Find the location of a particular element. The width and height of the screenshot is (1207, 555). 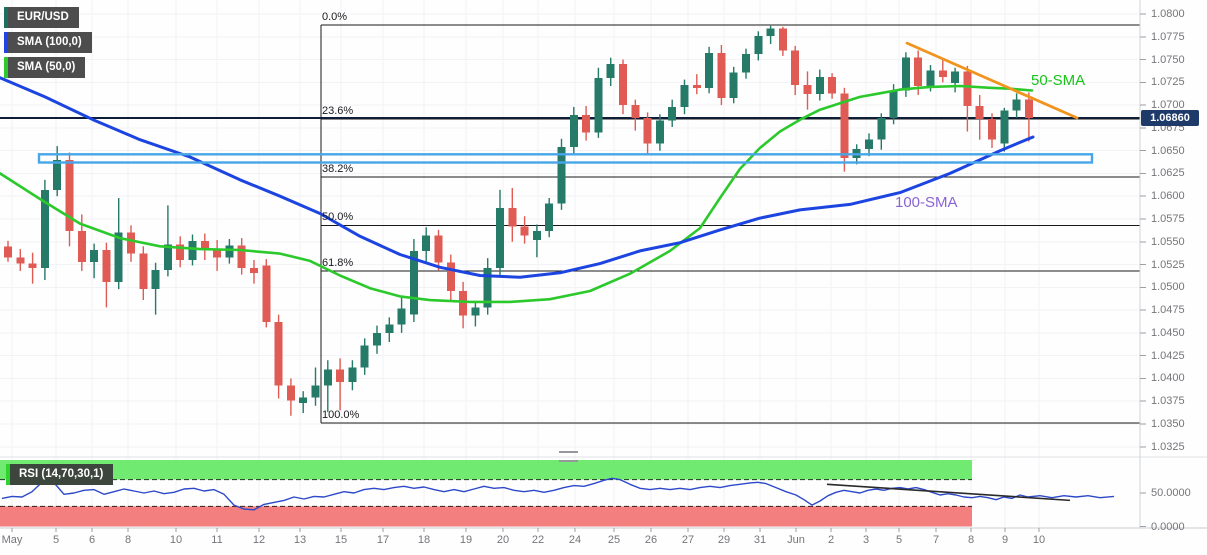

rsi-legend-label: RSI (14,70,30,1) is located at coordinates (61, 474).